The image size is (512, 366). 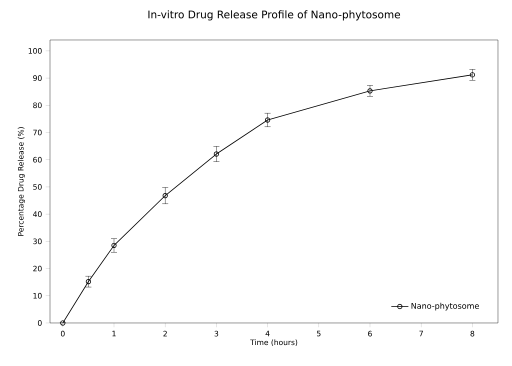 What do you see at coordinates (274, 15) in the screenshot?
I see `chart-title: In-vitro Drug Release Profile of Nano-phytosome` at bounding box center [274, 15].